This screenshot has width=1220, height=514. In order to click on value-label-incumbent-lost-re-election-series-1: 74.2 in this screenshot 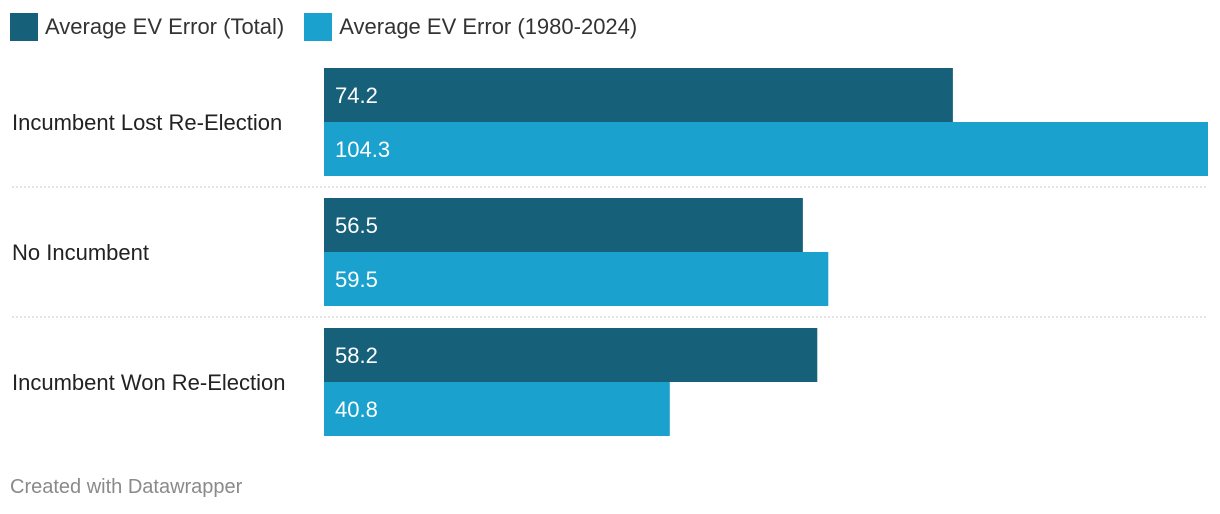, I will do `click(356, 95)`.